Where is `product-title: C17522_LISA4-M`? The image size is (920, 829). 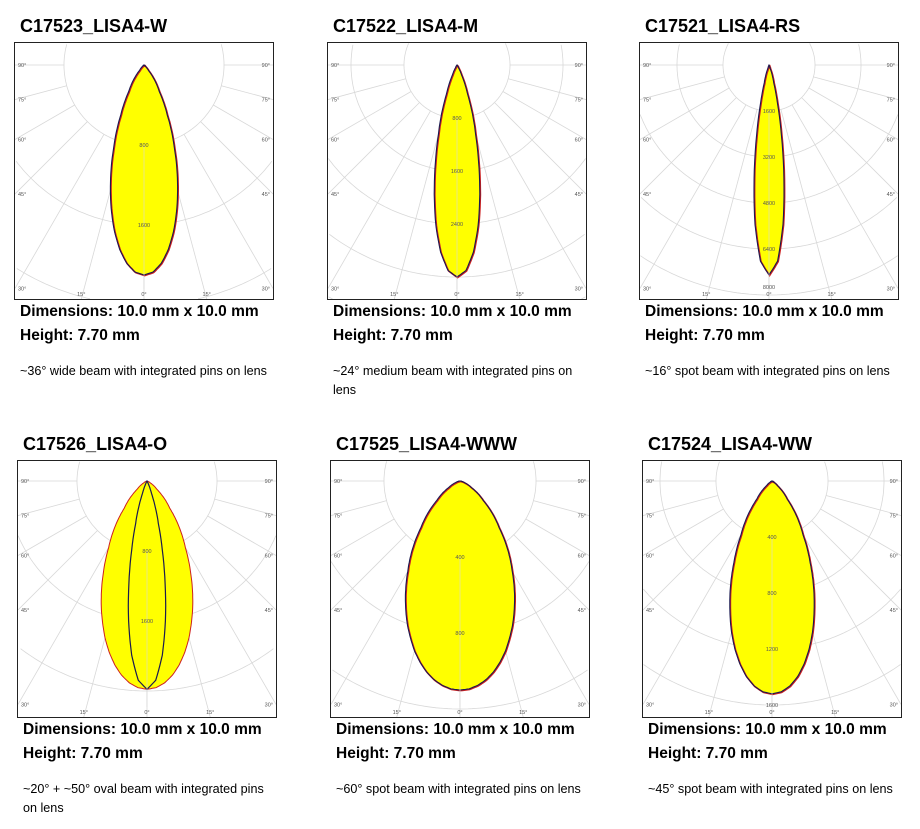 product-title: C17522_LISA4-M is located at coordinates (406, 26).